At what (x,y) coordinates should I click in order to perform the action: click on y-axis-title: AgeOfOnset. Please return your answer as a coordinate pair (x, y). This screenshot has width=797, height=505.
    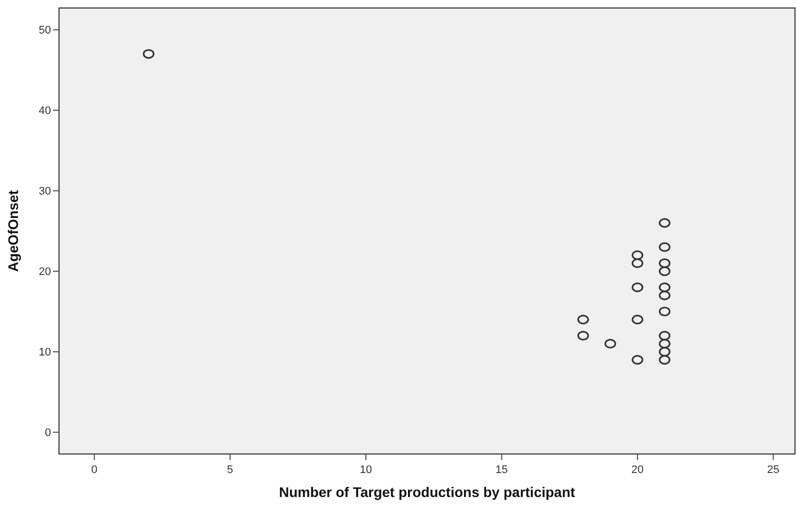
    Looking at the image, I should click on (13, 231).